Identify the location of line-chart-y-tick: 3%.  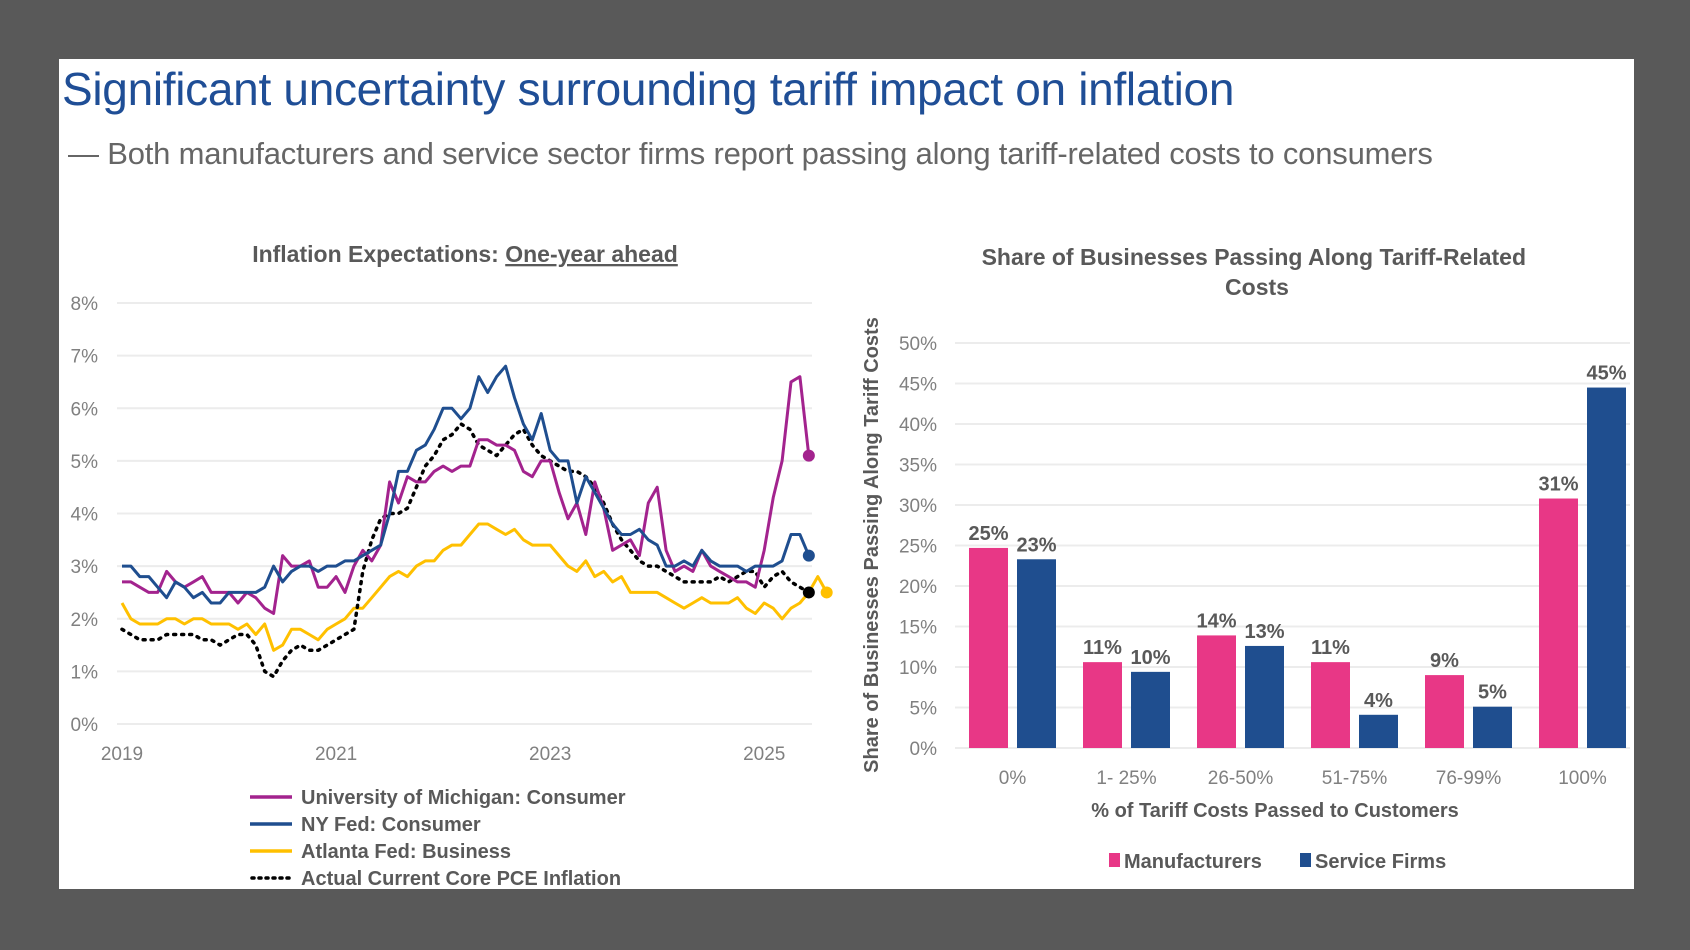
(85, 567).